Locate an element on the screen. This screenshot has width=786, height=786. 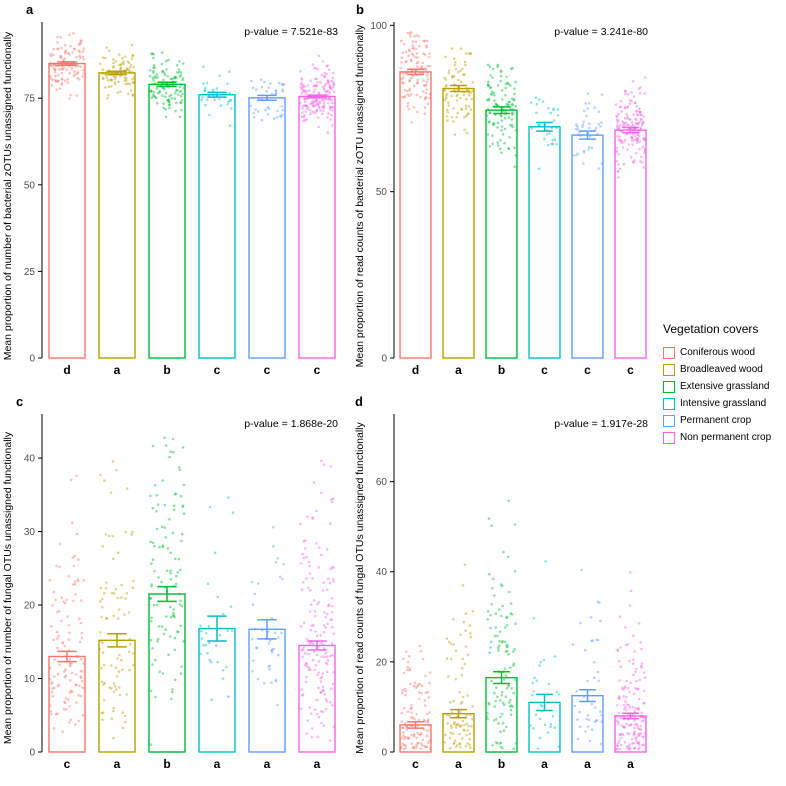
panel-a-pvalue: p-value = 7.521e-83 is located at coordinates (291, 32).